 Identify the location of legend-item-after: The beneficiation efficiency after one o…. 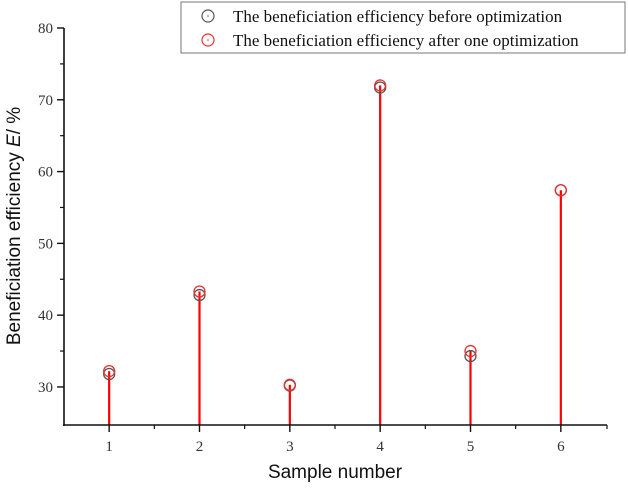
(390, 40).